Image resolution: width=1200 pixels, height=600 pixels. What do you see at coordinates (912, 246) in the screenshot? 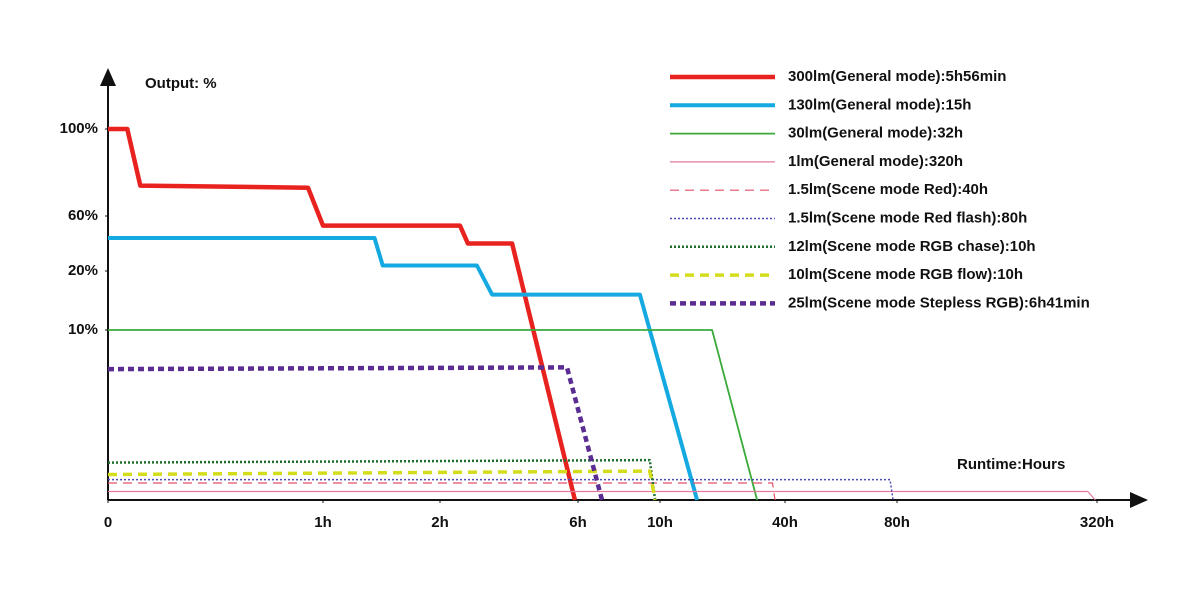
I see `legend-label: 12lm(Scene mode RGB chase):10h` at bounding box center [912, 246].